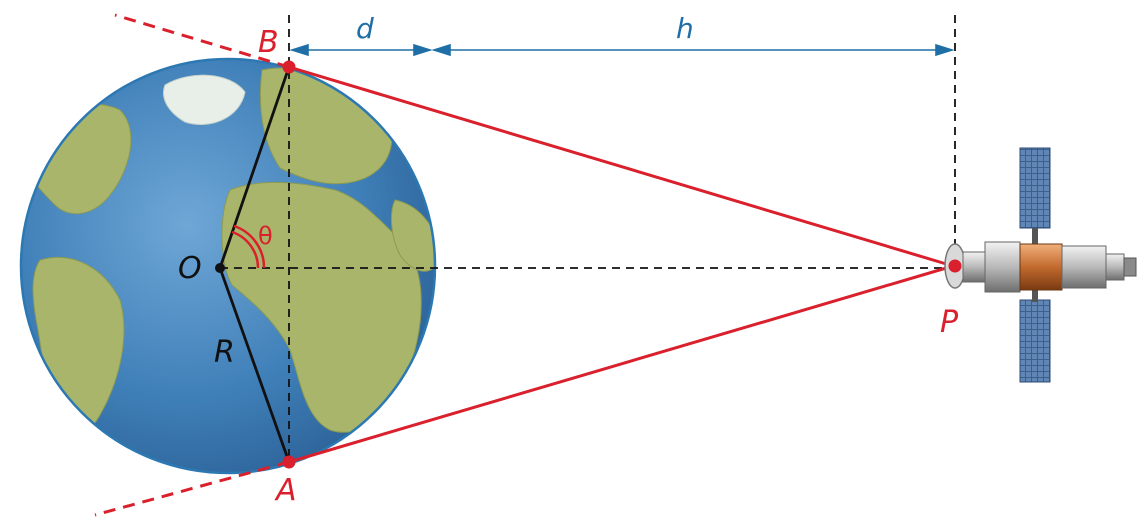  Describe the element at coordinates (365, 28) in the screenshot. I see `label-d: d` at that location.